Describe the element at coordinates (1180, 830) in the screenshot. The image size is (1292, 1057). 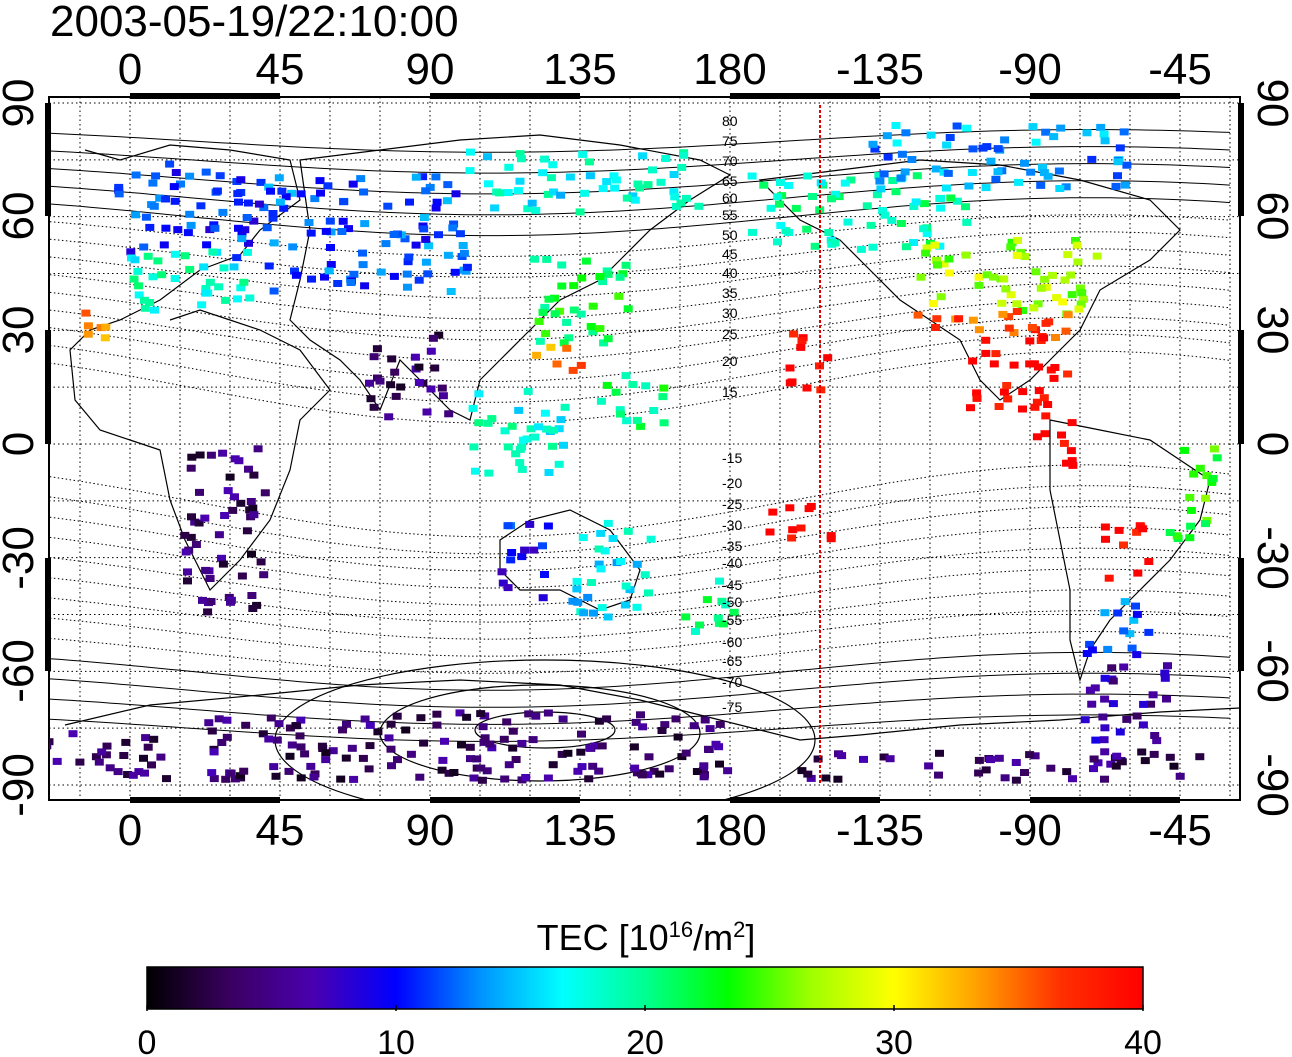
I see `lon-tick-bottom: -45` at that location.